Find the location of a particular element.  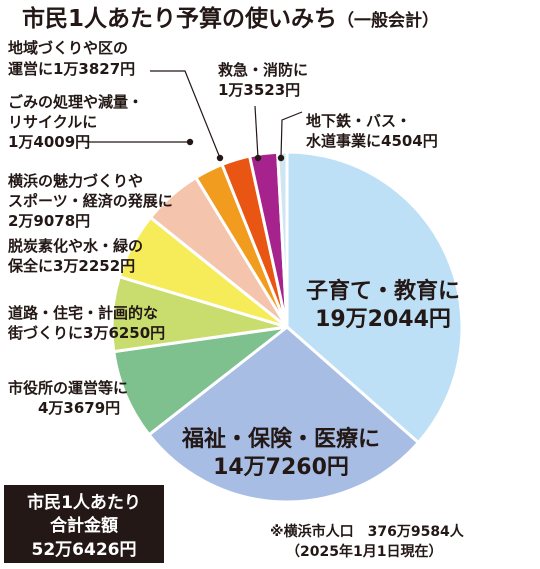

total-line-1: 市民1人あたり is located at coordinates (84, 502).